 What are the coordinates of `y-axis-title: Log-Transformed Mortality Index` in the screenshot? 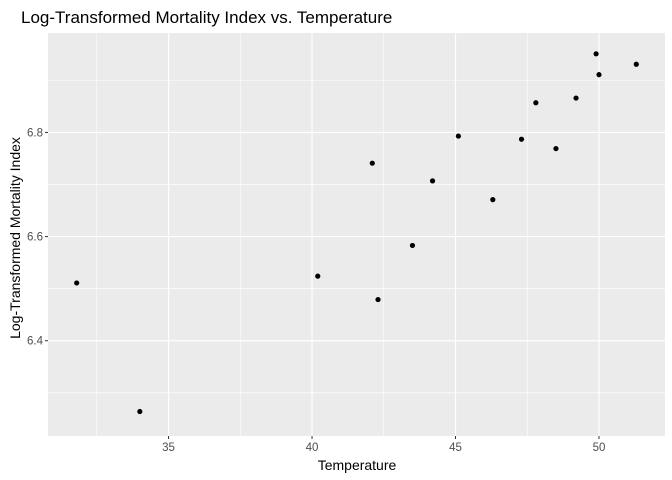 It's located at (15, 238).